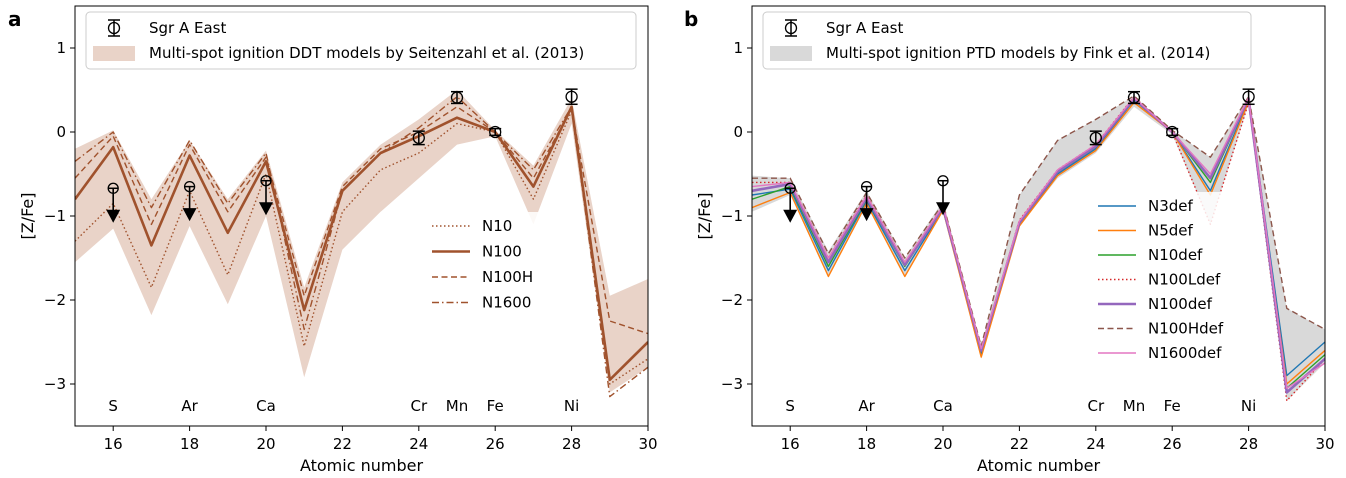 The image size is (1346, 478). What do you see at coordinates (1185, 353) in the screenshot?
I see `legend-series-label: N1600def` at bounding box center [1185, 353].